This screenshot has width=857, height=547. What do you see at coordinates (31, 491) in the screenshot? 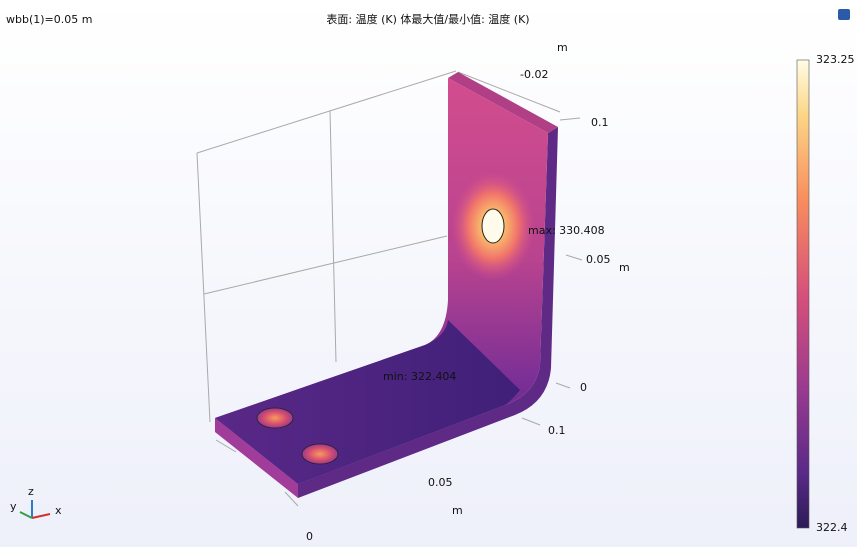
I see `triad-z: z` at bounding box center [31, 491].